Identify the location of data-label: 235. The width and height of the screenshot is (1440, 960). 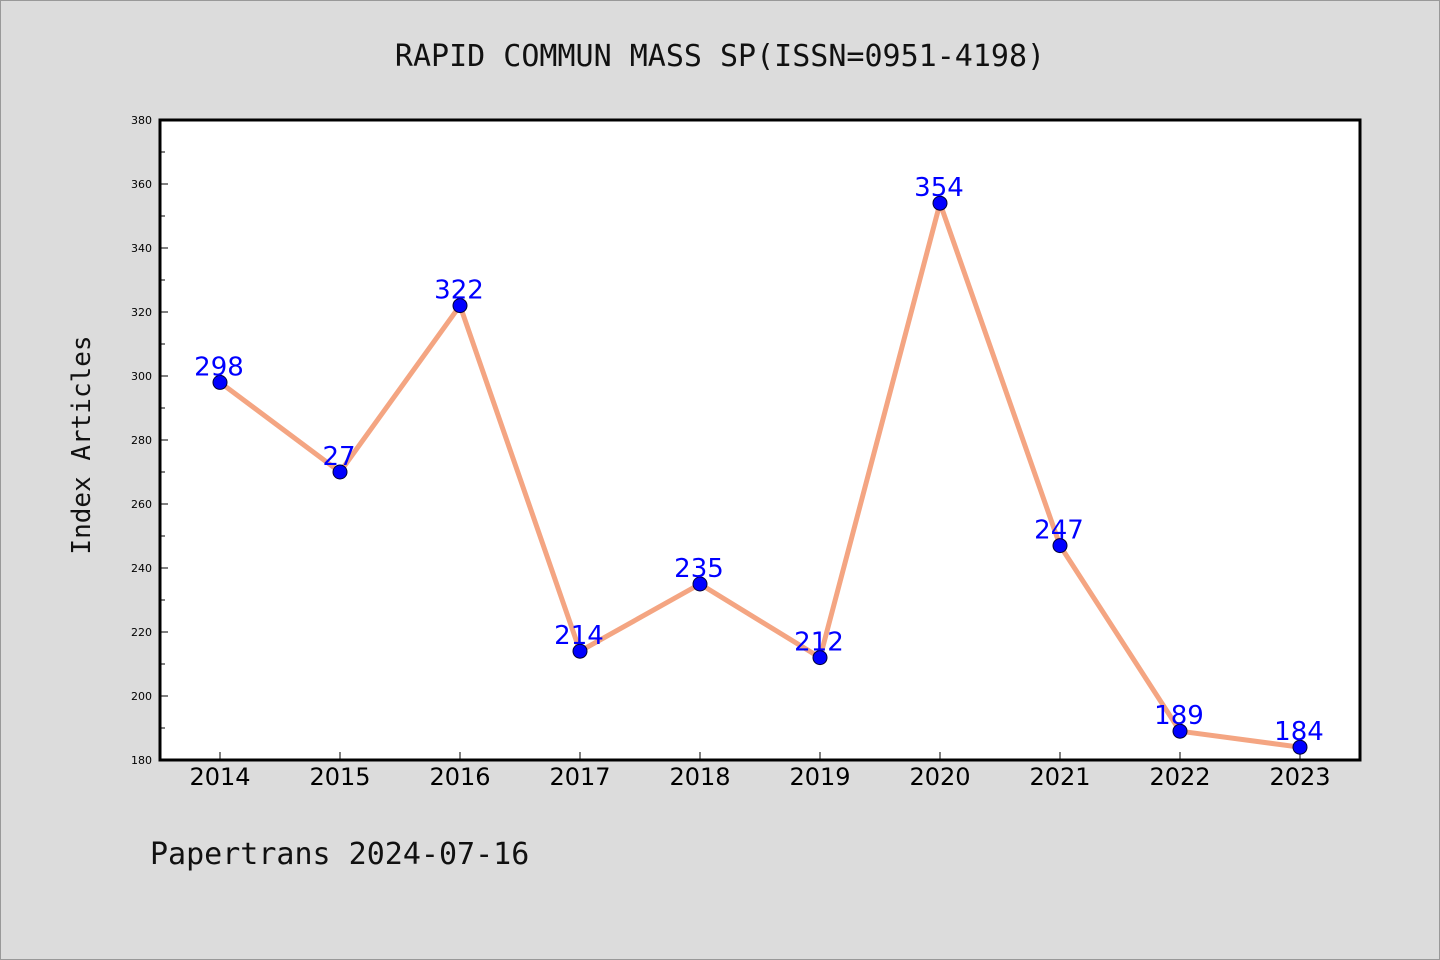
(699, 569).